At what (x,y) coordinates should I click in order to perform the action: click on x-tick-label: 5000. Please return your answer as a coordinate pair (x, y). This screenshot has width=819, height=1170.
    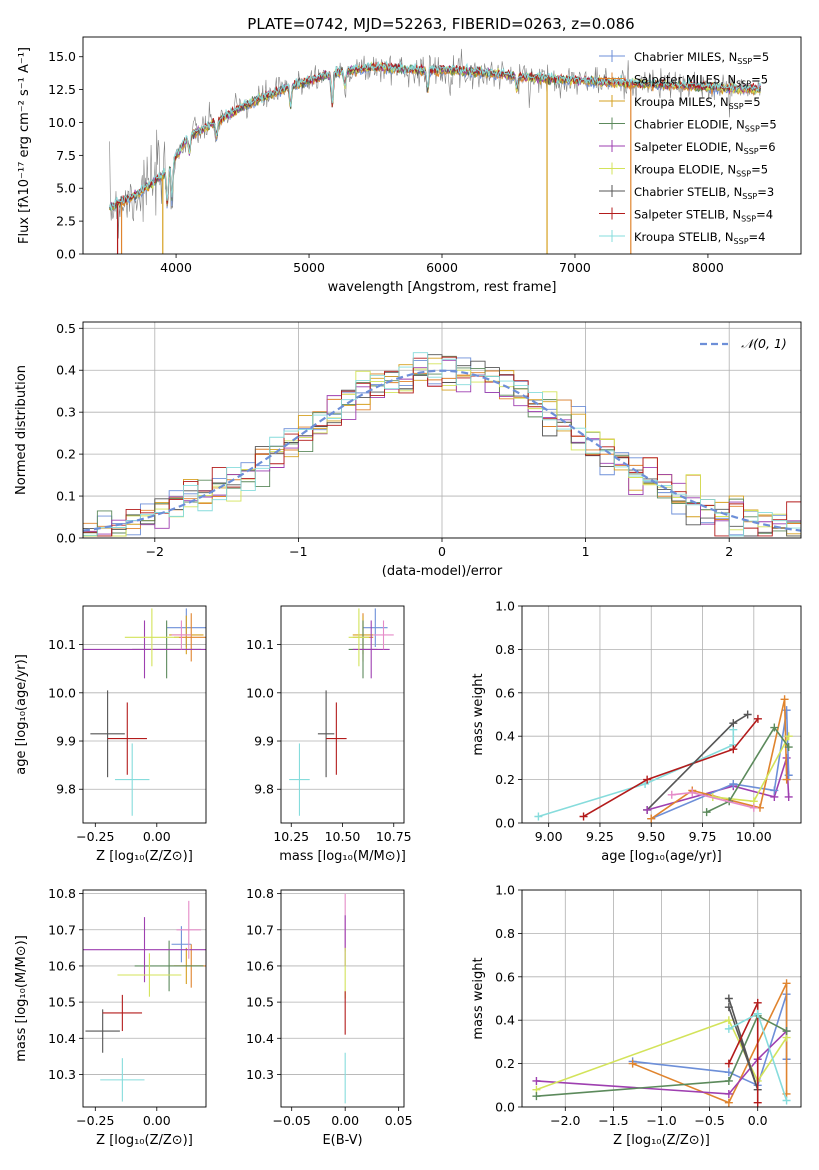
    Looking at the image, I should click on (309, 267).